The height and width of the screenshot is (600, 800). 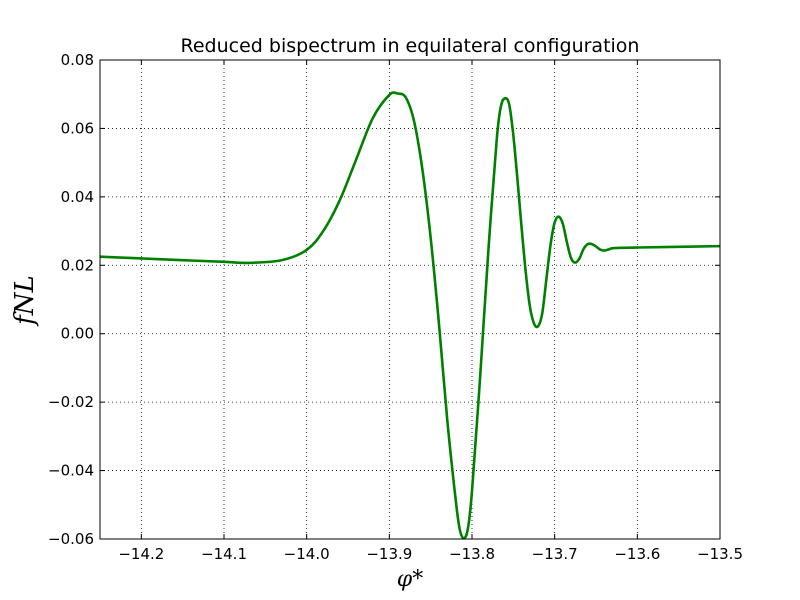 What do you see at coordinates (410, 579) in the screenshot?
I see `x-axis-label: φ*` at bounding box center [410, 579].